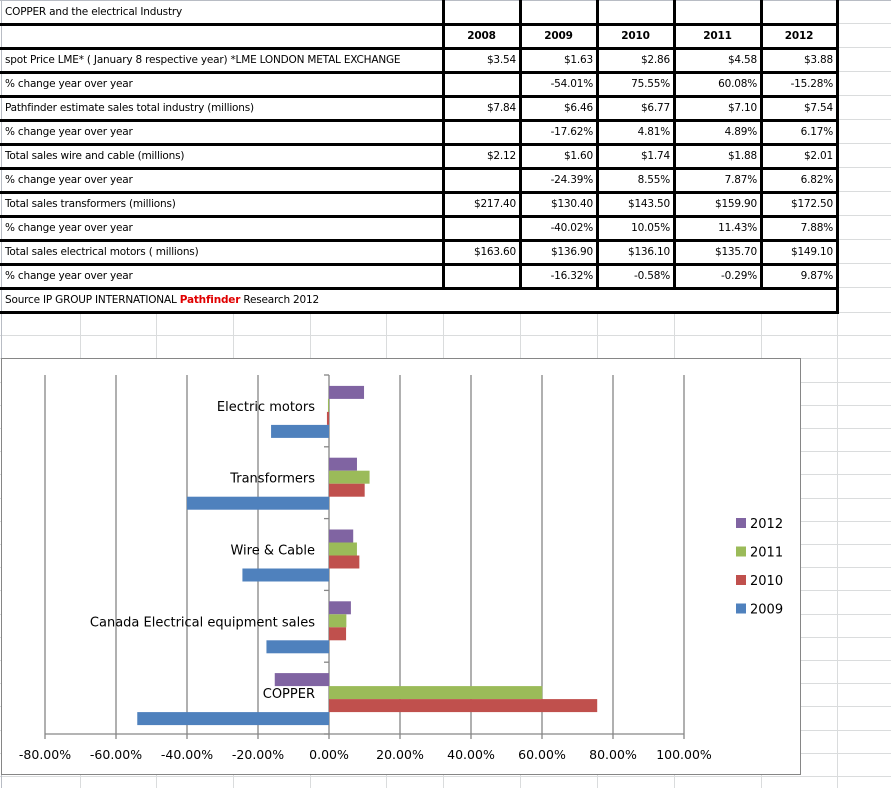  I want to click on table-cell: -17.62%, so click(572, 132).